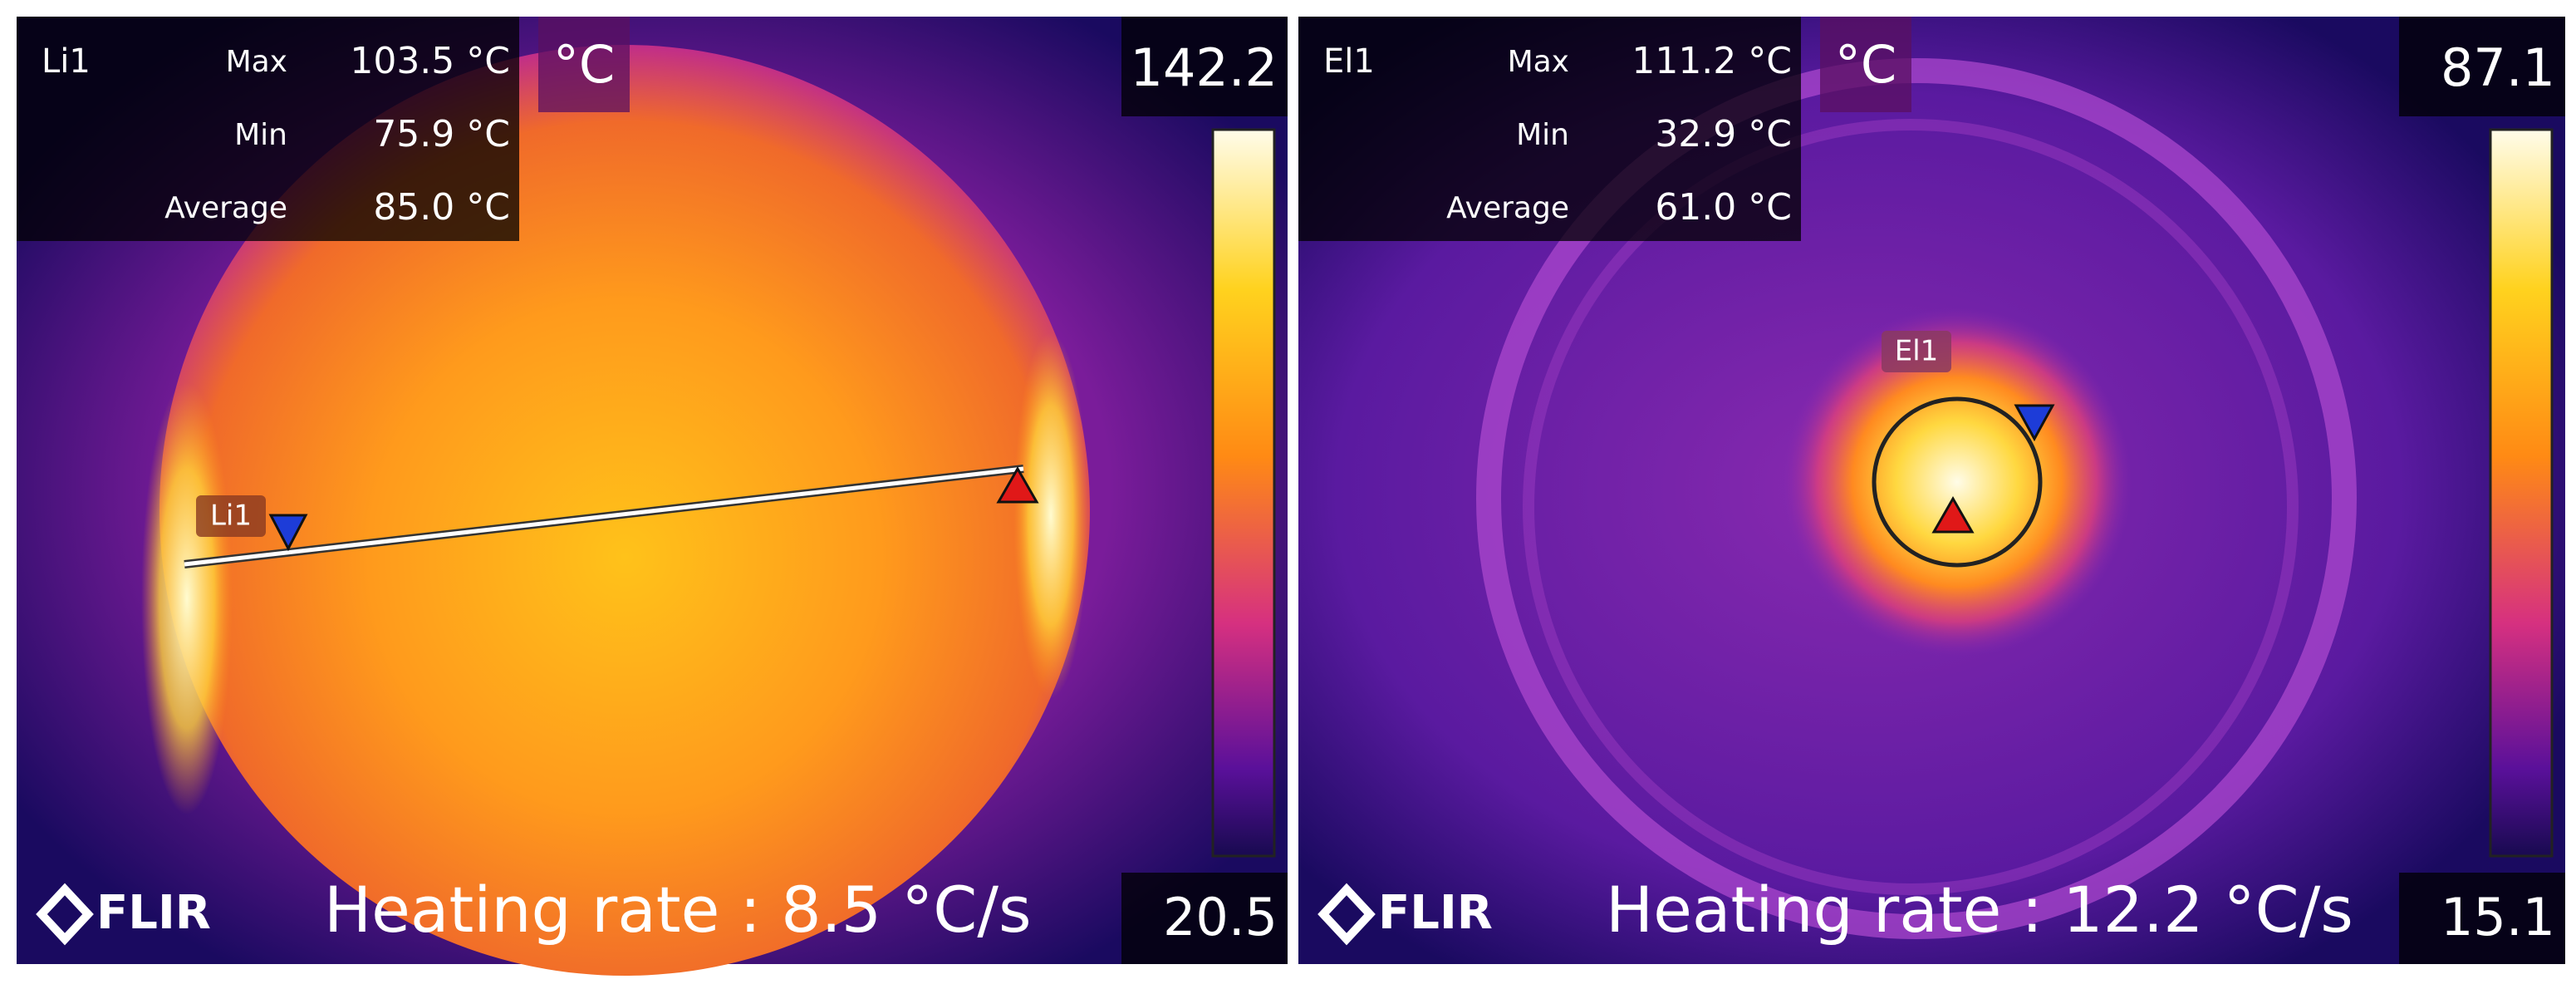 This screenshot has width=2576, height=989. I want to click on marker-label: El1, so click(1917, 351).